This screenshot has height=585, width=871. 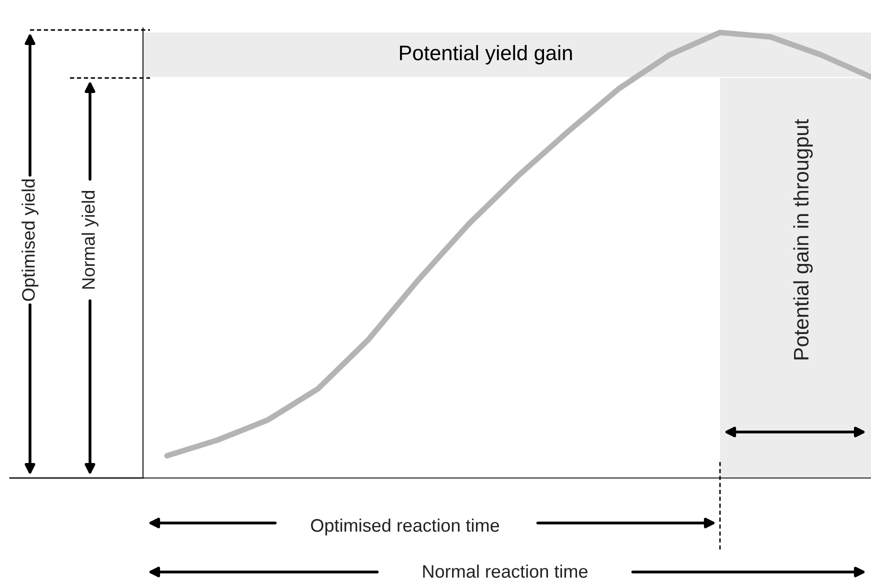 What do you see at coordinates (803, 239) in the screenshot?
I see `annotation: Potential gain in througput` at bounding box center [803, 239].